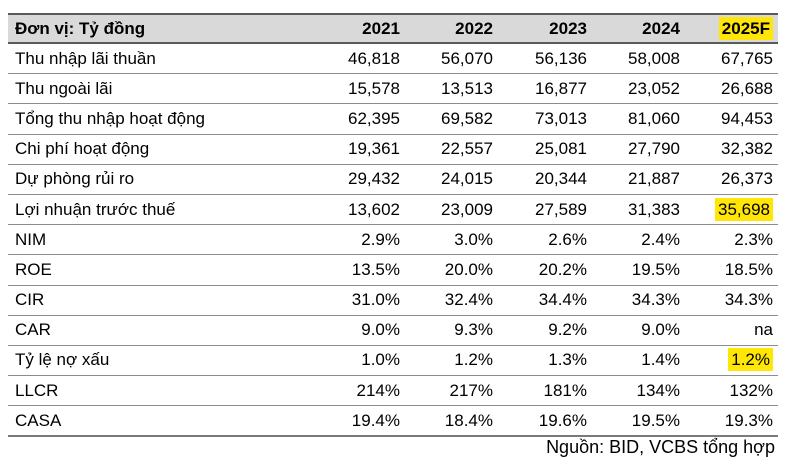 The width and height of the screenshot is (786, 468). I want to click on row-value-cell: 29,432, so click(353, 179).